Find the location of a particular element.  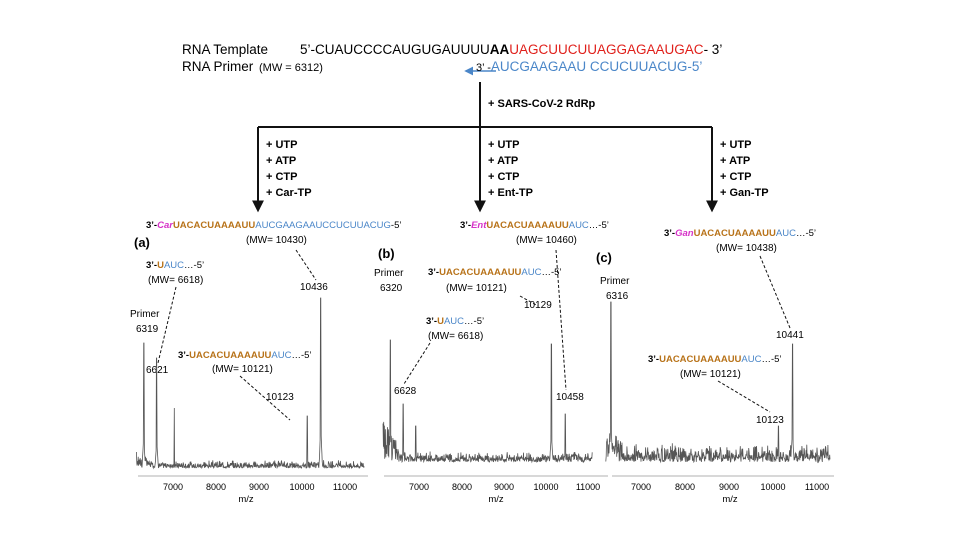

panel-letter: (a) is located at coordinates (142, 242).